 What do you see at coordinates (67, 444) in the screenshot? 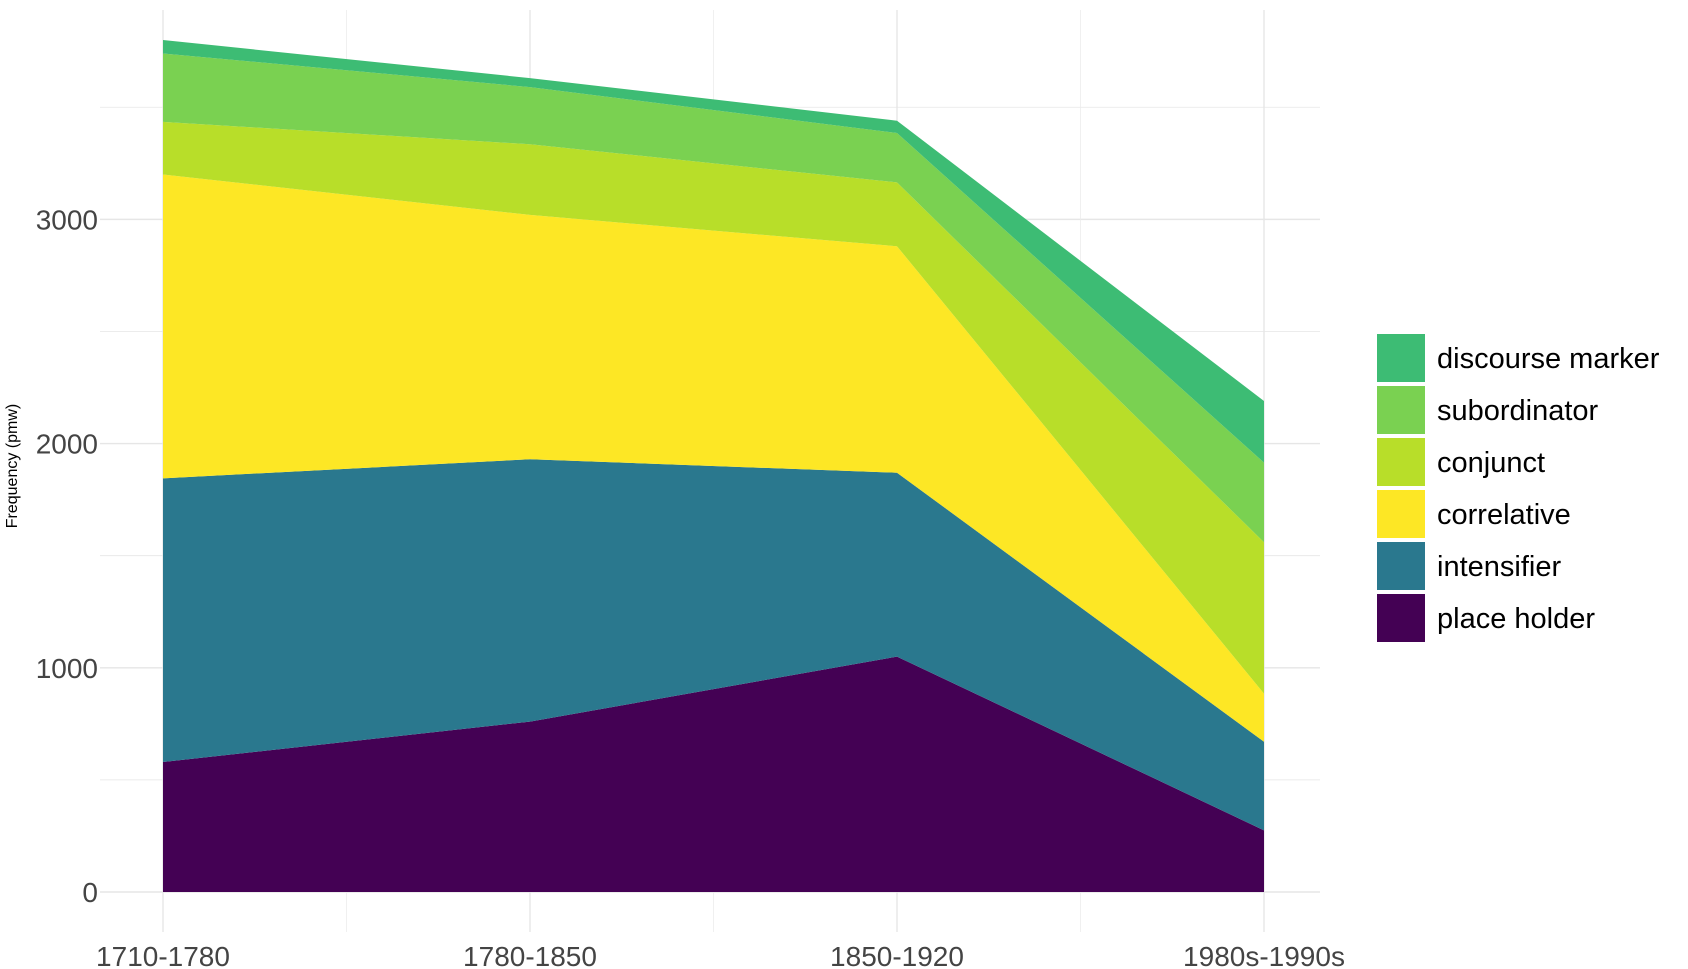
I see `y-tick-label: 2000` at bounding box center [67, 444].